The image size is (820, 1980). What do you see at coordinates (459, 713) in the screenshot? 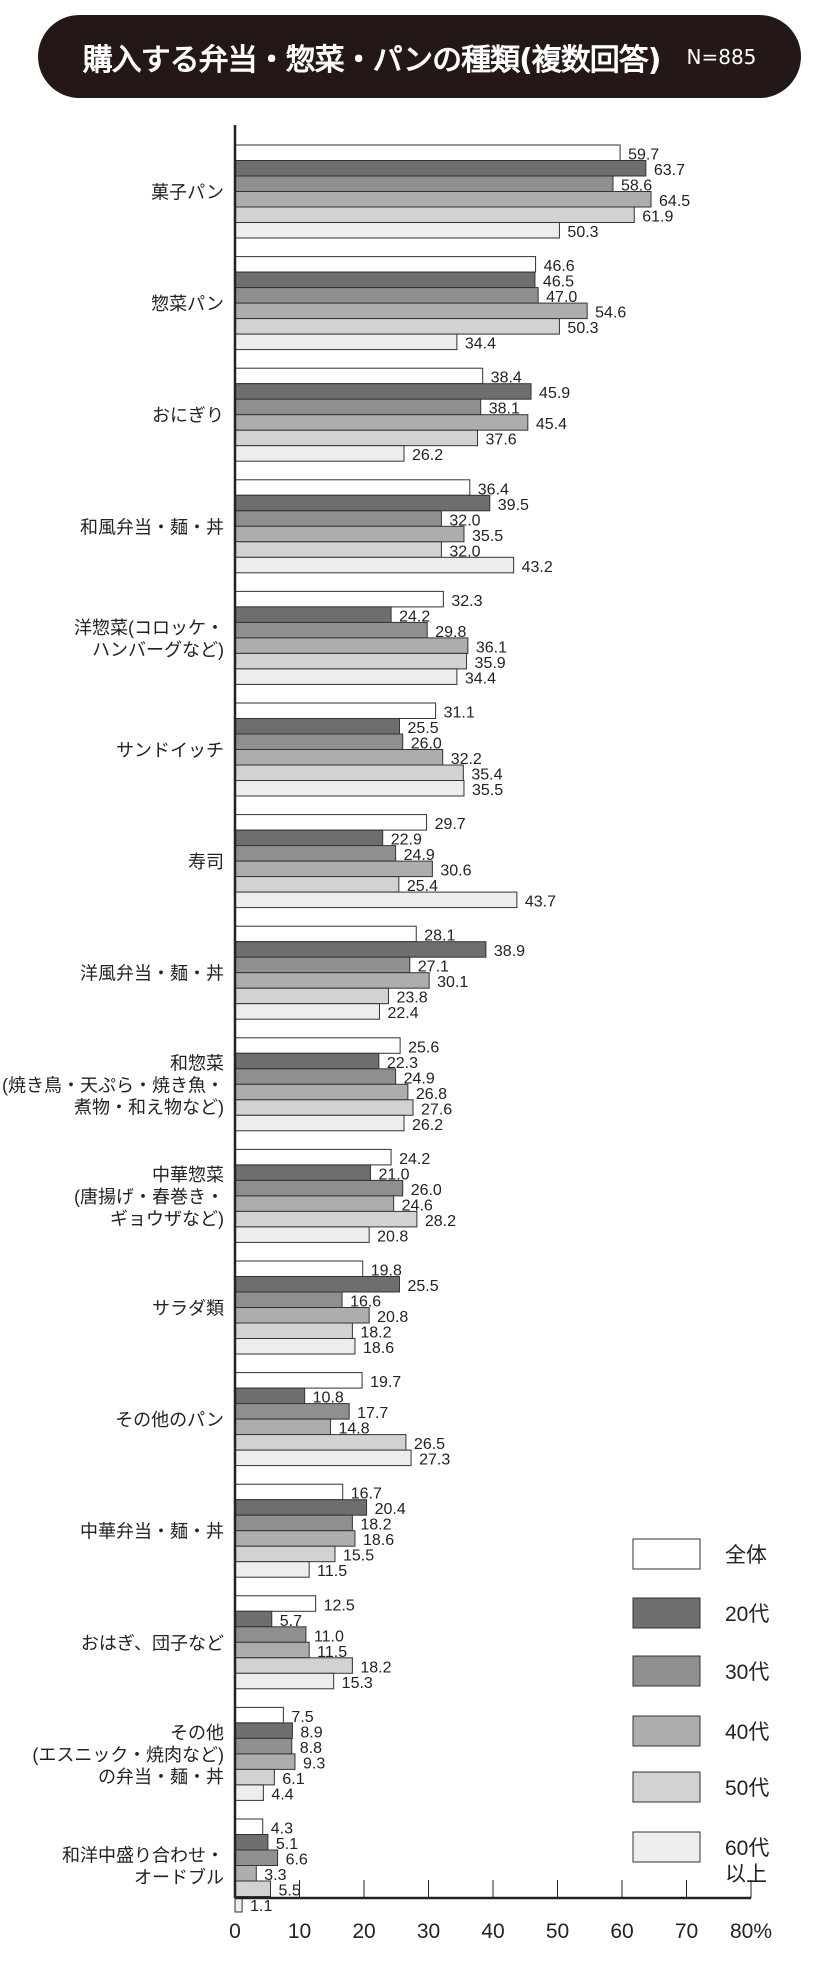
I see `data-label: 31.1` at bounding box center [459, 713].